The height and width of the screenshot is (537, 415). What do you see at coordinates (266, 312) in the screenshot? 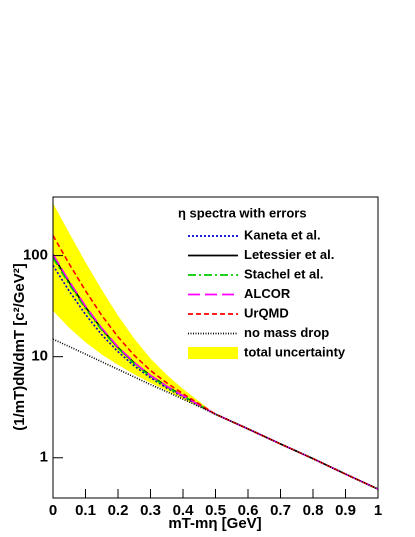
I see `legend-label: UrQMD` at bounding box center [266, 312].